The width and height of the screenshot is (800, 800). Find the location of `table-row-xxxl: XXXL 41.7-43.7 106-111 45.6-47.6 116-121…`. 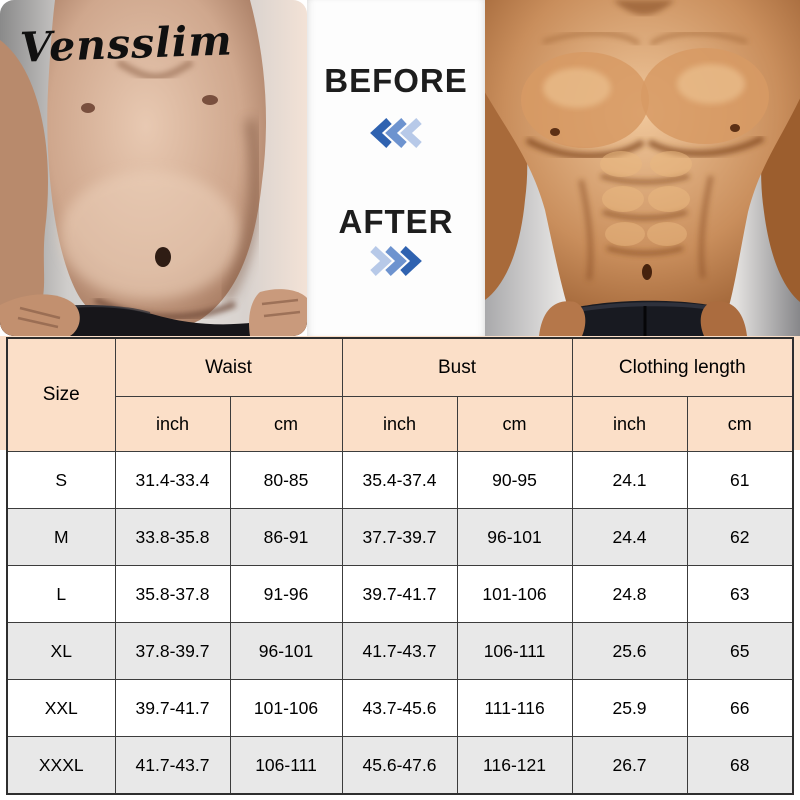

table-row-xxxl: XXXL 41.7-43.7 106-111 45.6-47.6 116-121… is located at coordinates (400, 765).